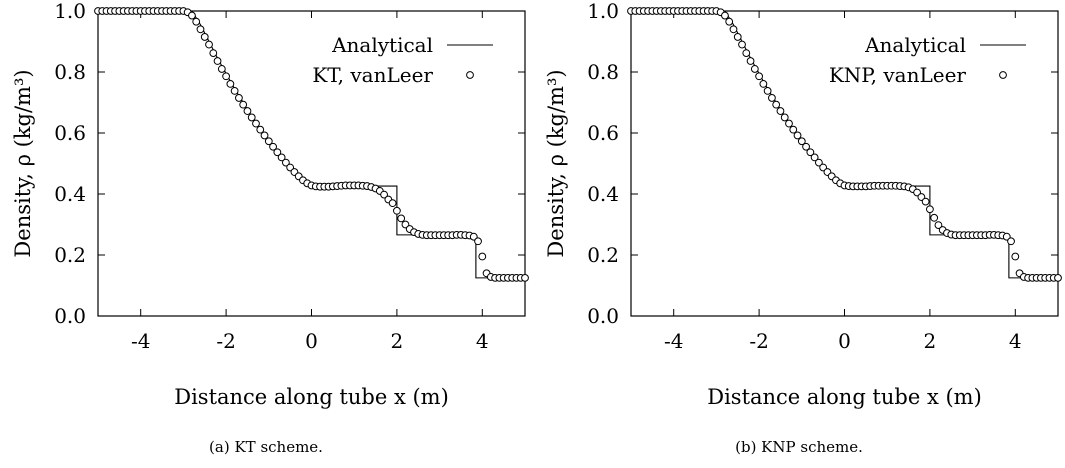 The image size is (1065, 468). I want to click on chart-caption-kt: (a) KT scheme., so click(266, 447).